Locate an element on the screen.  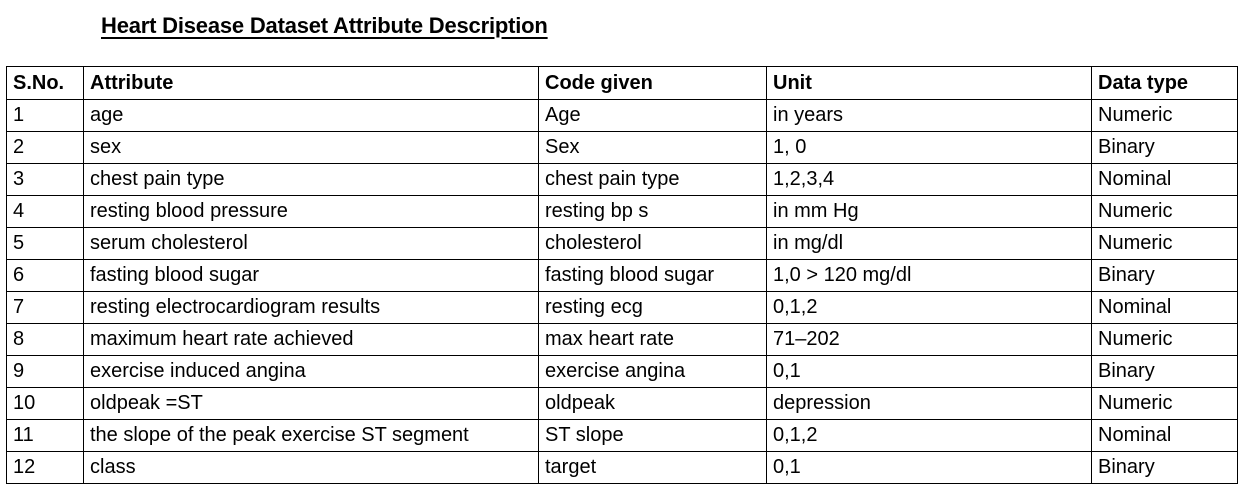
cell-sno: 4 is located at coordinates (45, 211).